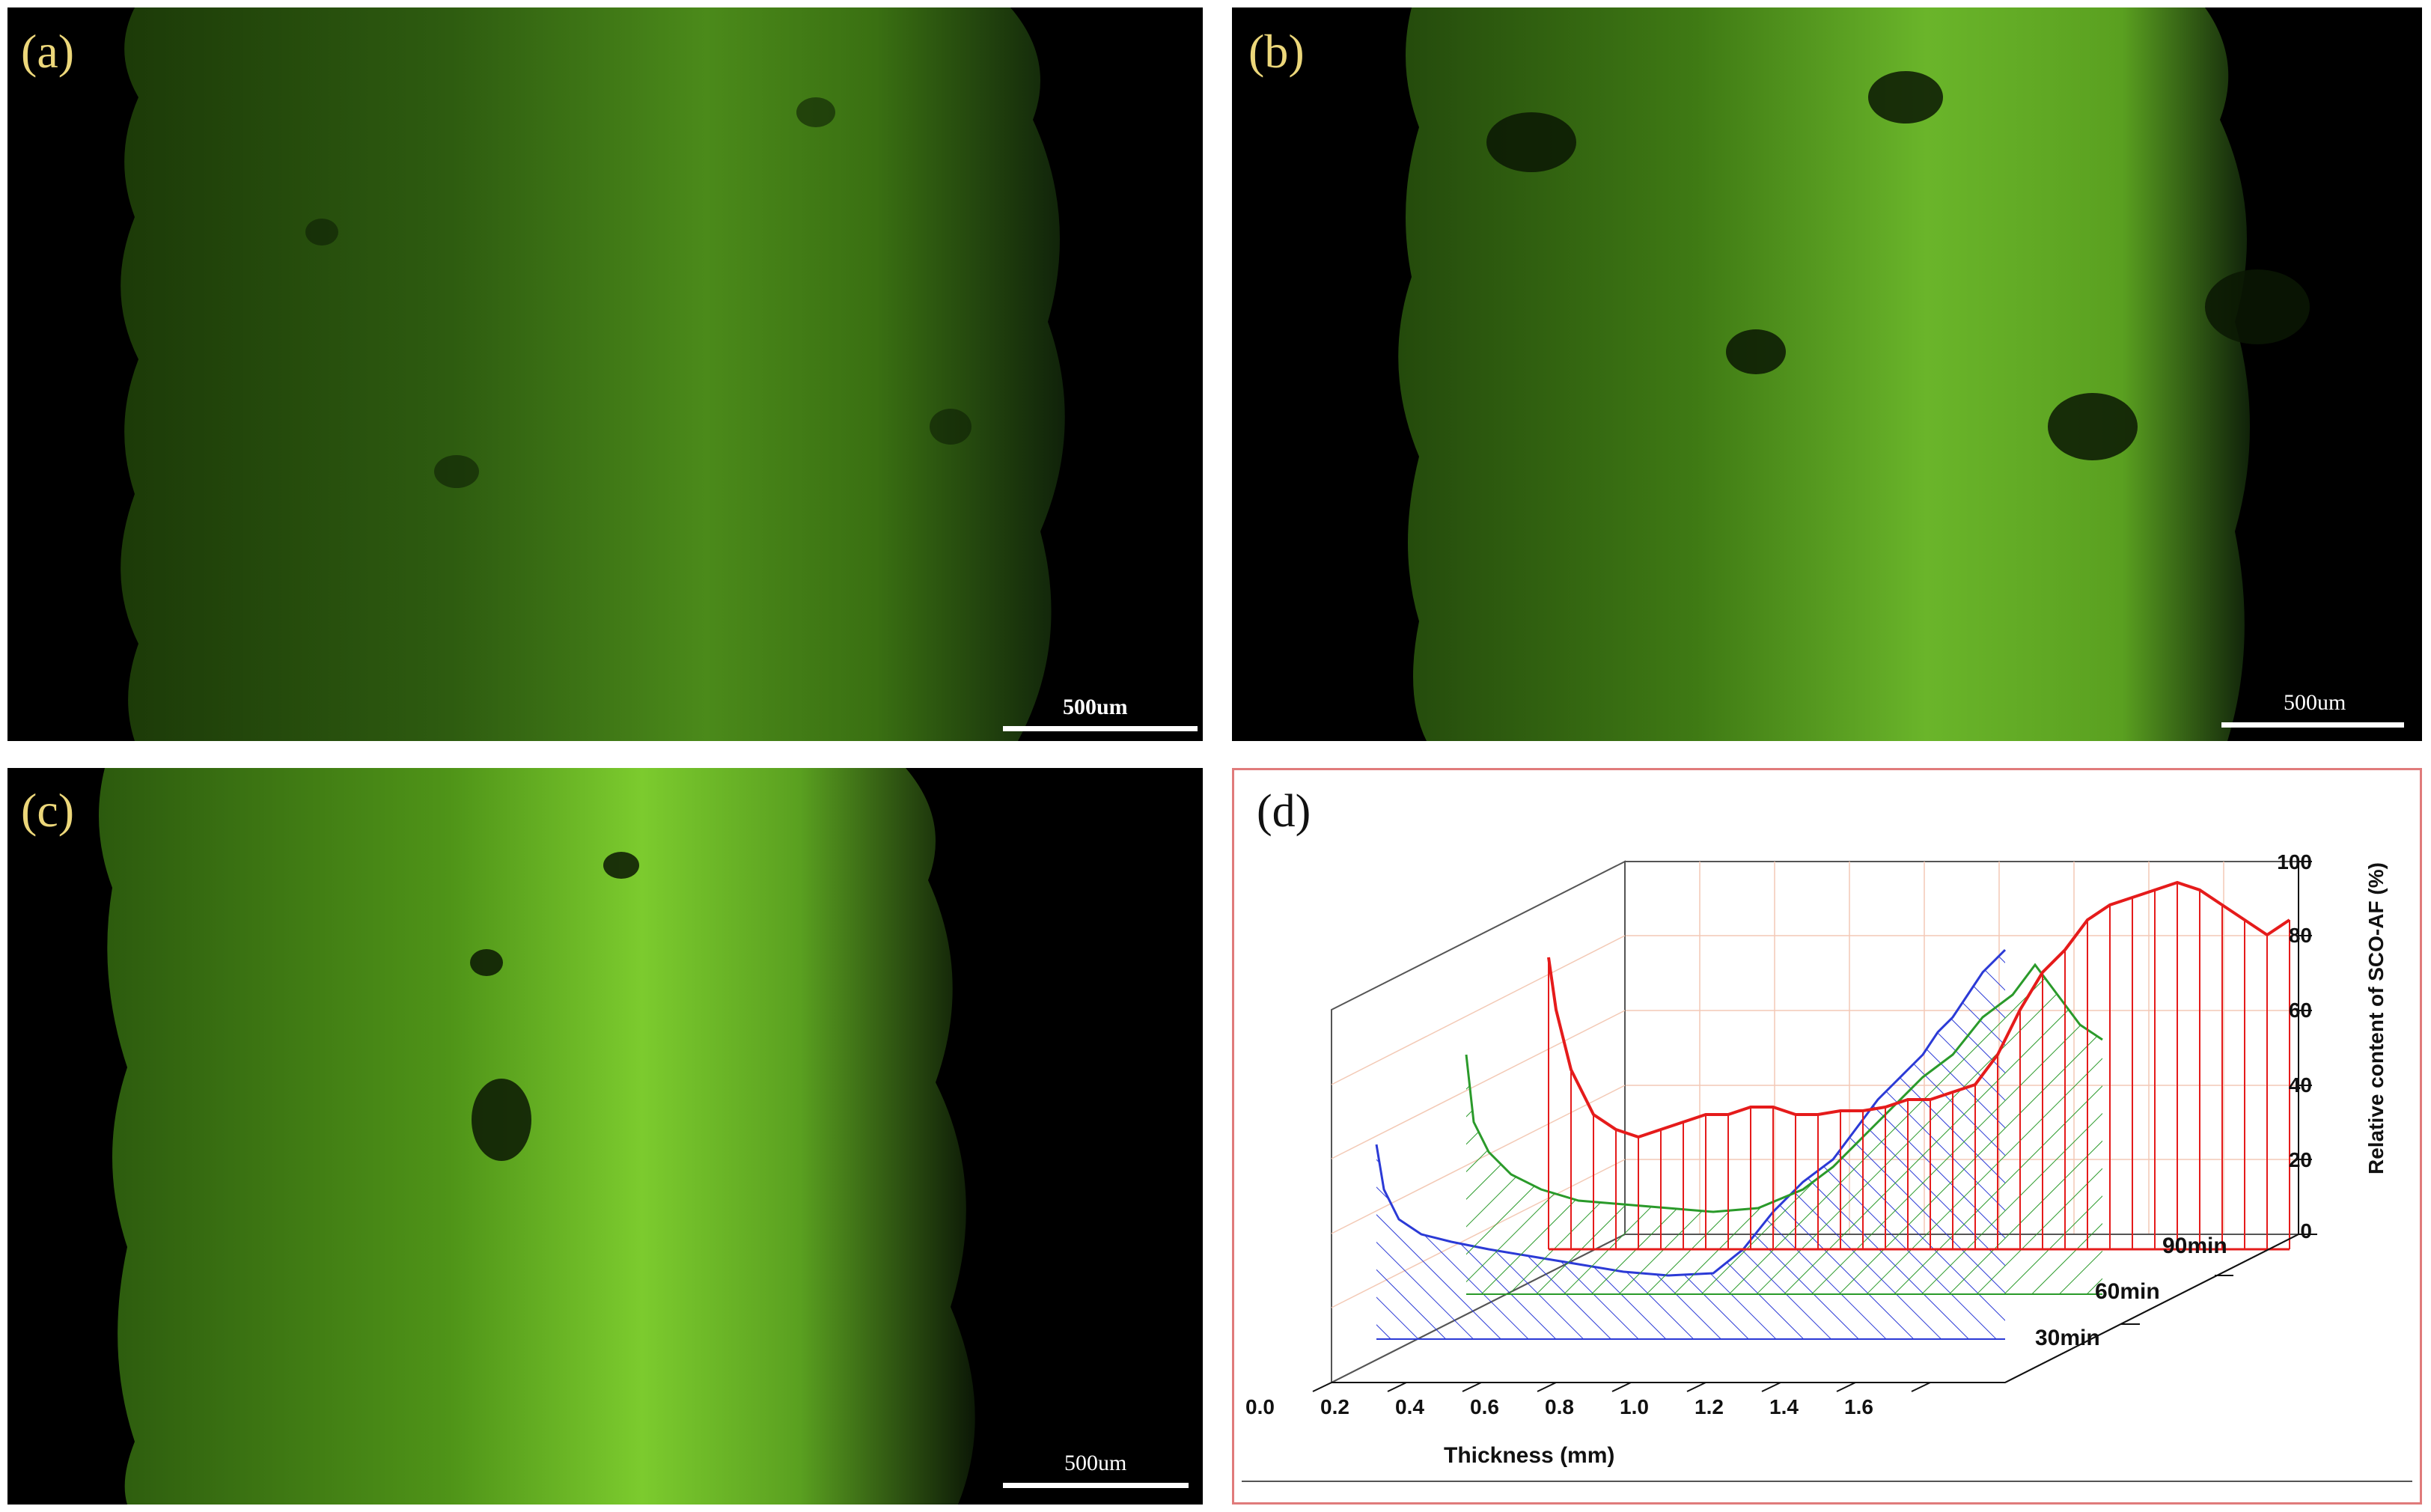 Image resolution: width=2431 pixels, height=1512 pixels. I want to click on x-tick-1.6: 1.6, so click(1858, 1406).